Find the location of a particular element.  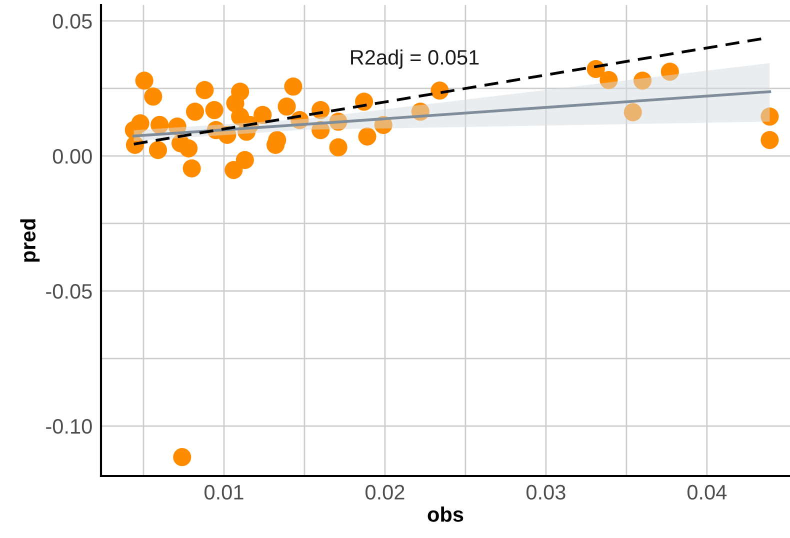

y-tick-label: -0.05 is located at coordinates (69, 291).